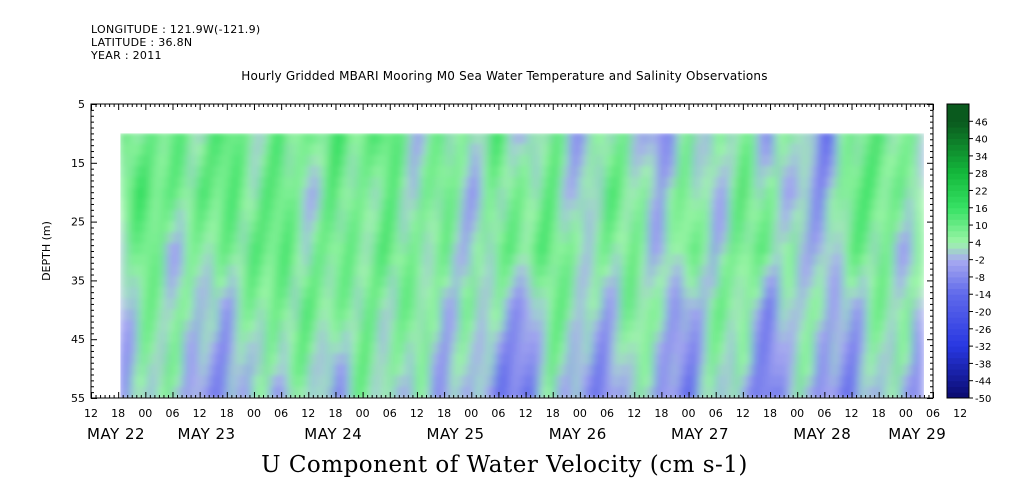 The width and height of the screenshot is (1009, 504). Describe the element at coordinates (917, 434) in the screenshot. I see `date-label: MAY 29` at that location.